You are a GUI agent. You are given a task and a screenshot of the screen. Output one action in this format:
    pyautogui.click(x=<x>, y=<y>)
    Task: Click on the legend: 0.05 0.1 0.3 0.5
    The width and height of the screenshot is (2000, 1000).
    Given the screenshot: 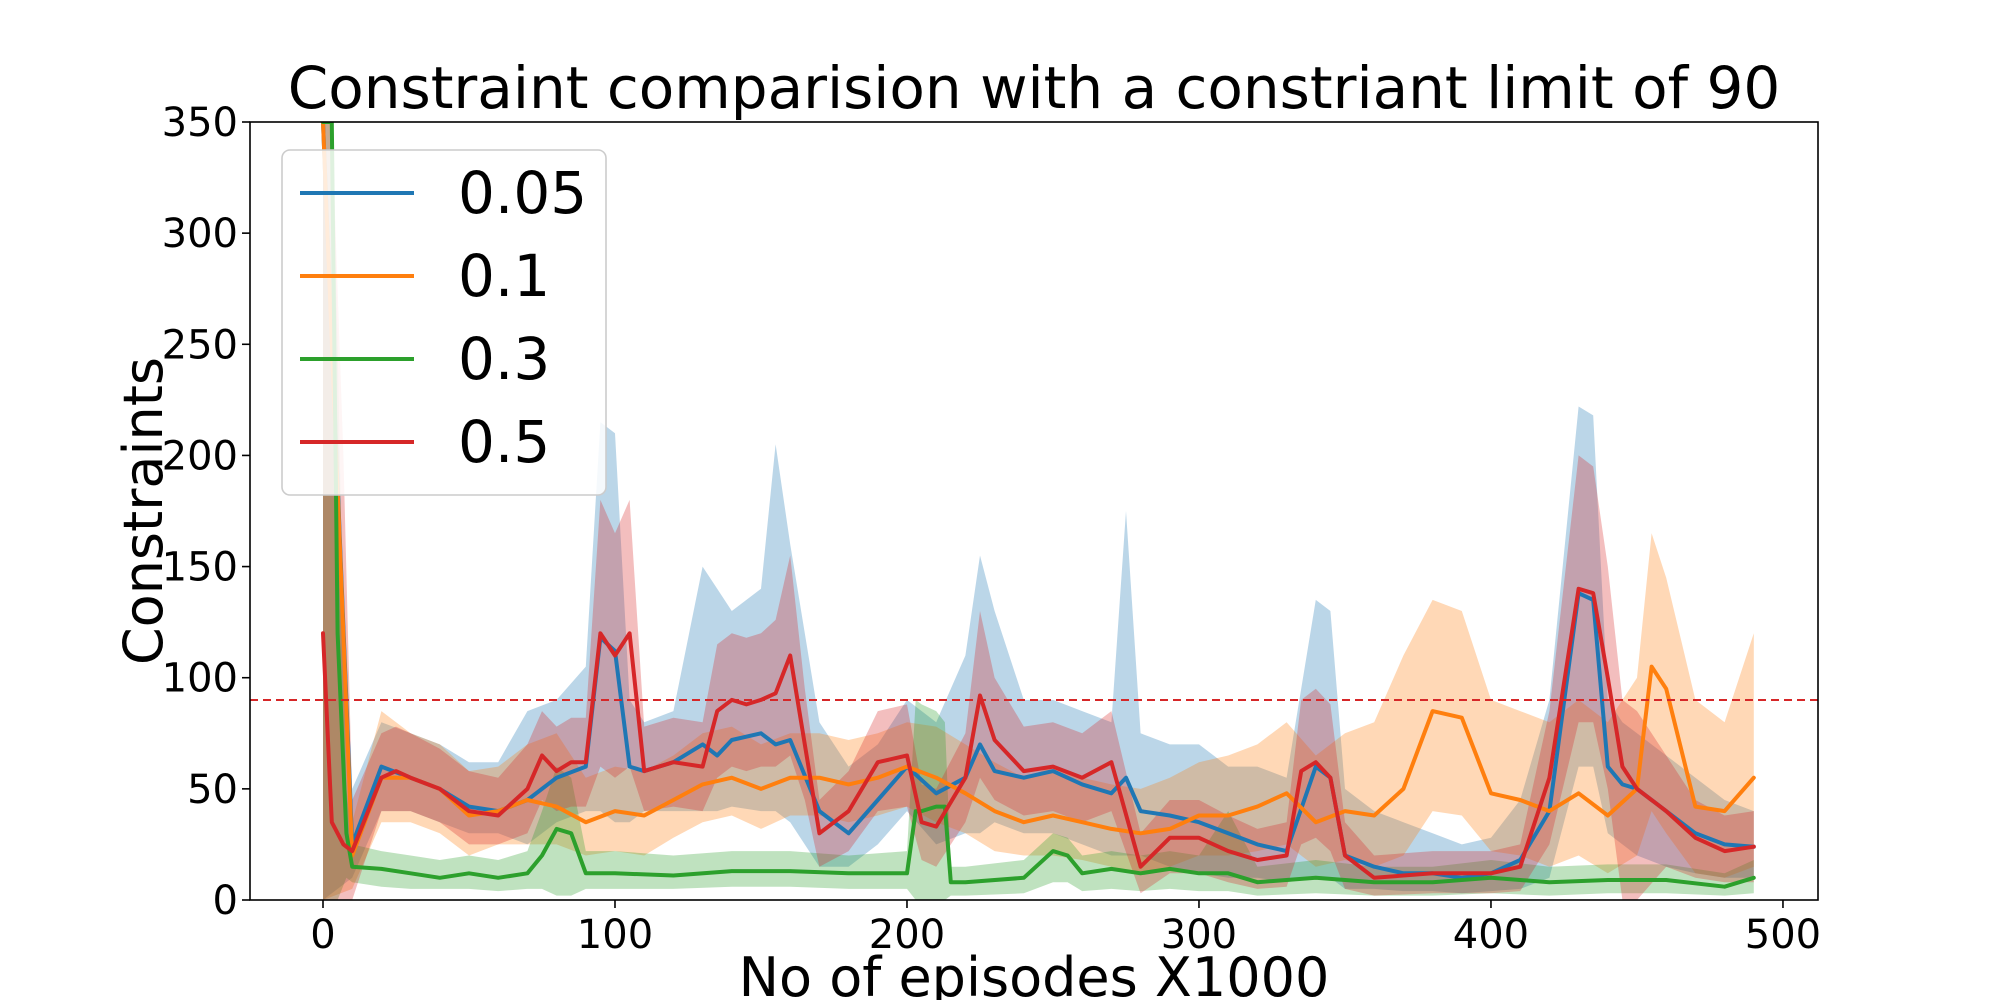 What is the action you would take?
    pyautogui.click(x=444, y=322)
    